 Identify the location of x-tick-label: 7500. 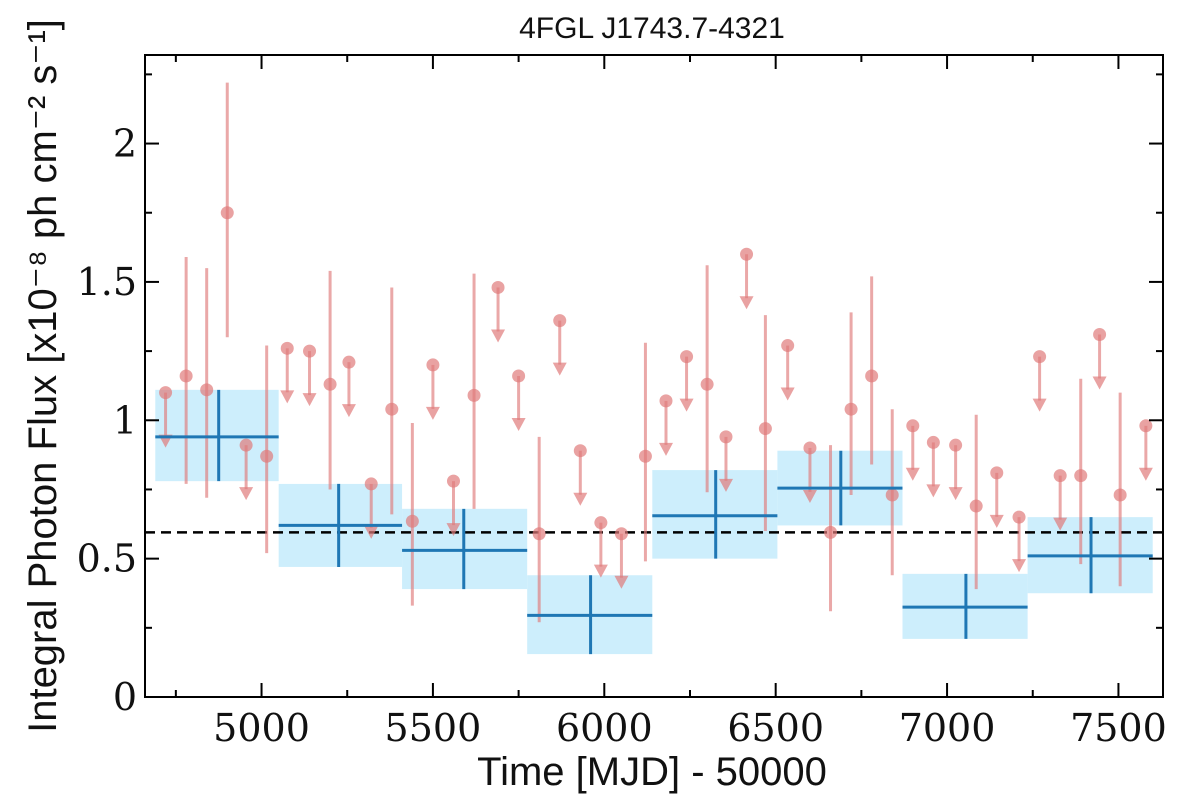
(1118, 728).